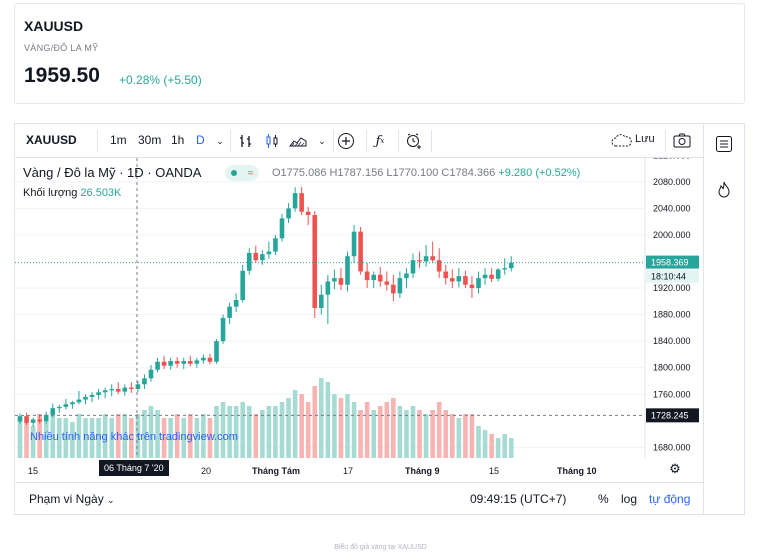  Describe the element at coordinates (675, 468) in the screenshot. I see `settings-gear-icon: ⚙` at that location.